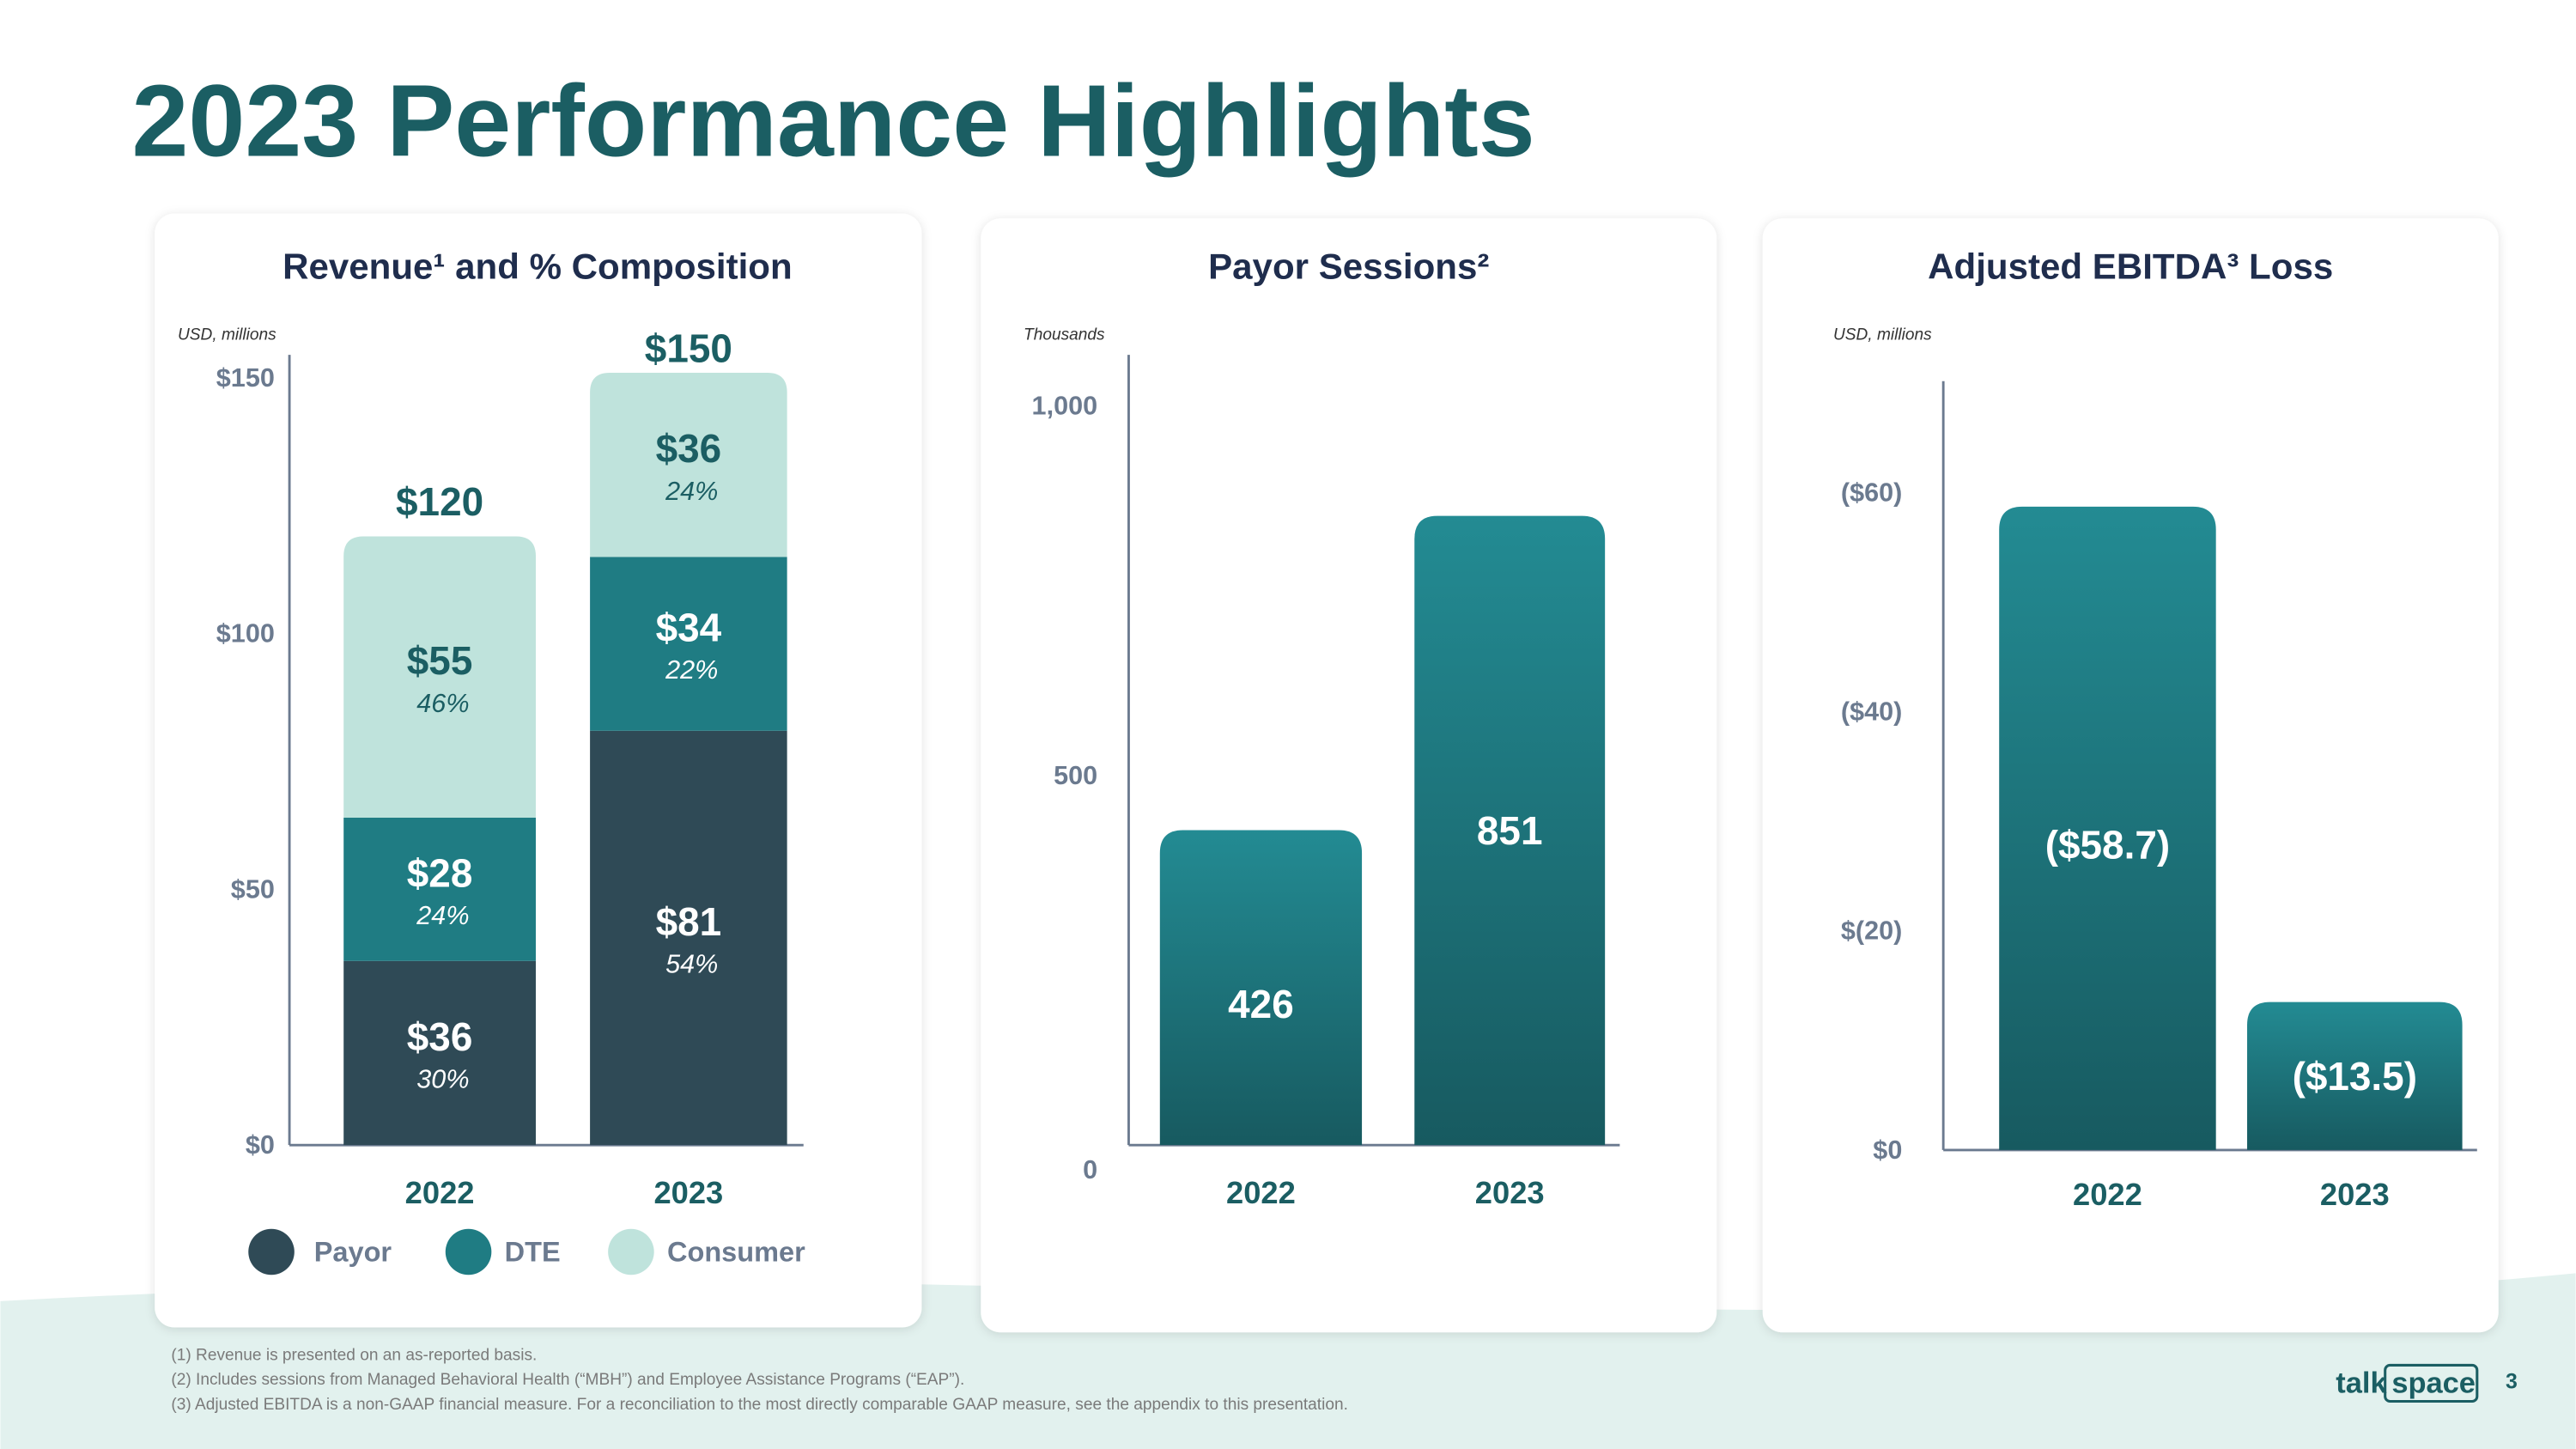 The image size is (2576, 1449). I want to click on logo-box, so click(2431, 1383).